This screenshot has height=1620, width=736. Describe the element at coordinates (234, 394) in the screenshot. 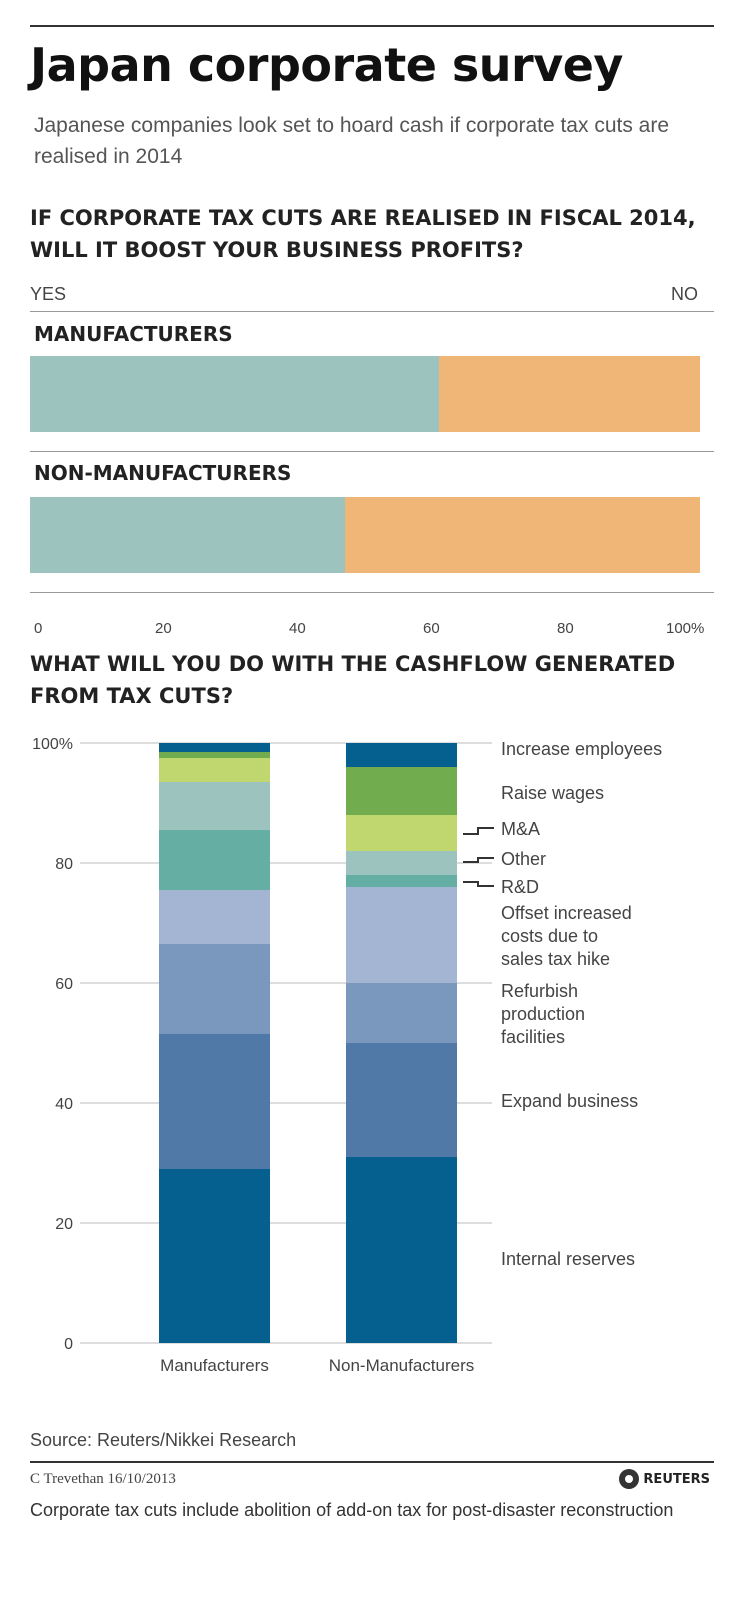

I see `manufacturers-yes-bar` at that location.